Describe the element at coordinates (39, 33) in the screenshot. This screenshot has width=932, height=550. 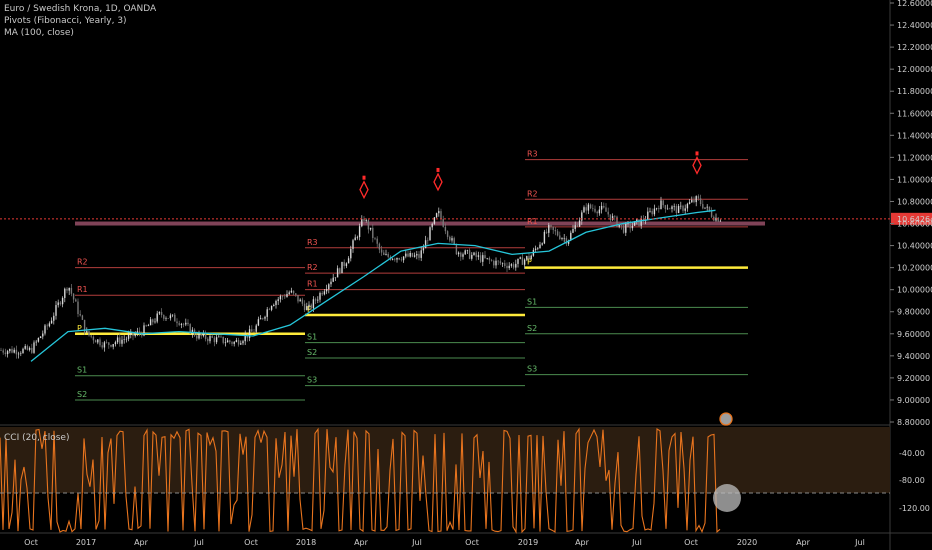
I see `legend-ma: MA (100, close)` at that location.